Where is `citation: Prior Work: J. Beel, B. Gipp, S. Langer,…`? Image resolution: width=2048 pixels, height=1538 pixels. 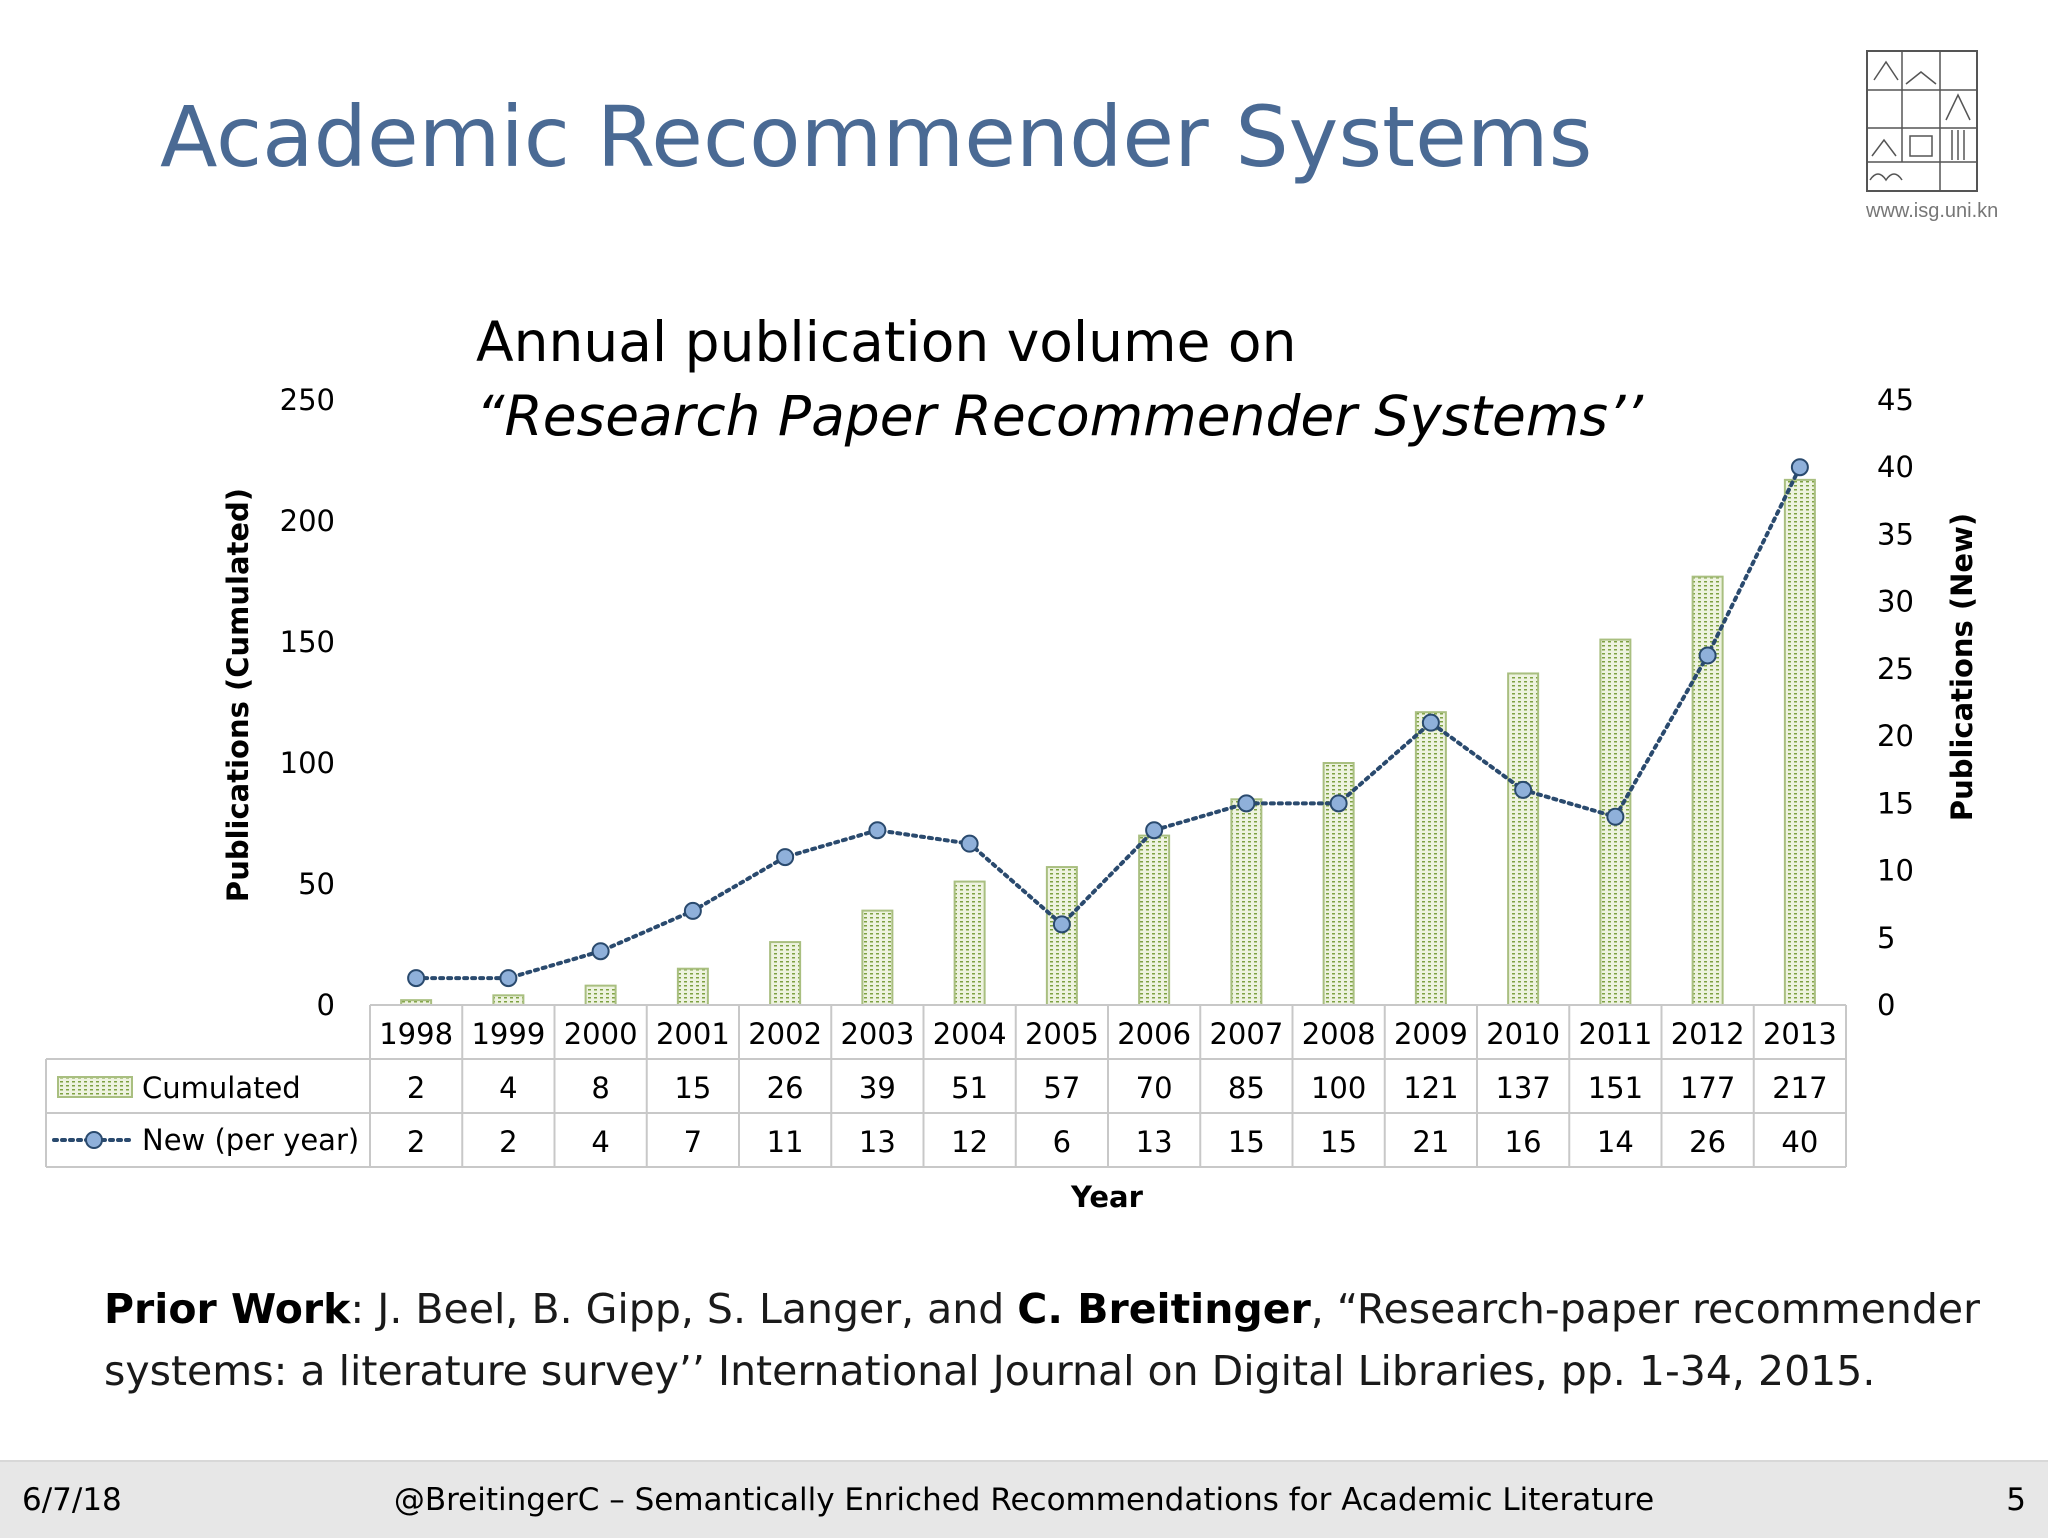
citation: Prior Work: J. Beel, B. Gipp, S. Langer,… is located at coordinates (1044, 1340).